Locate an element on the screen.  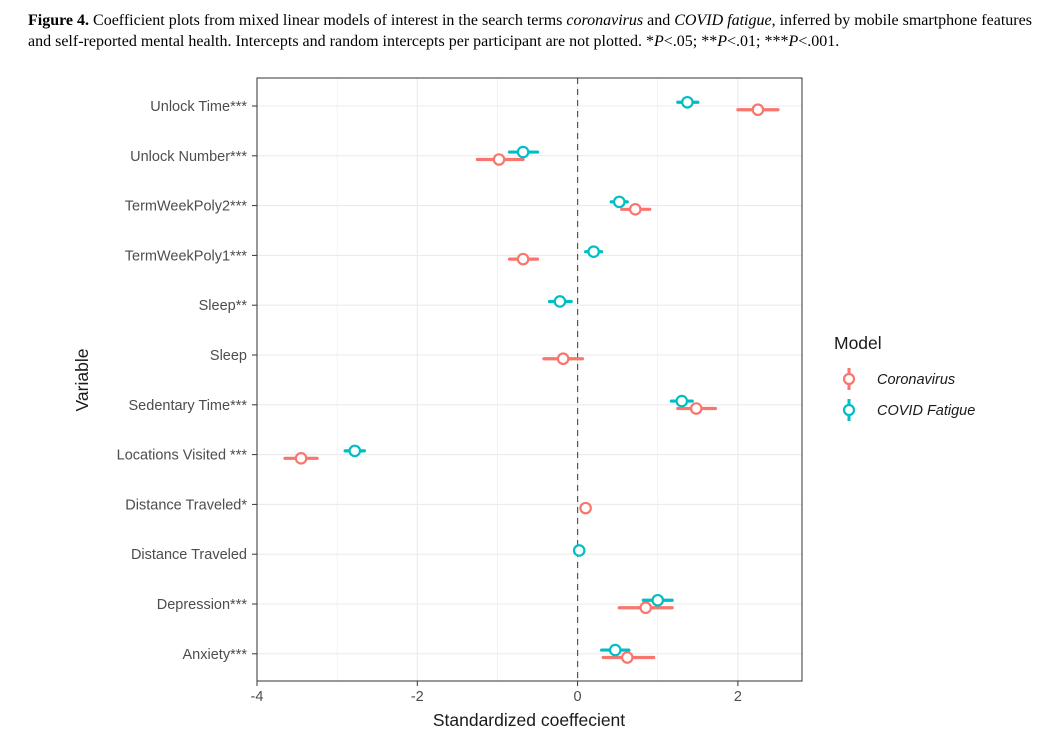
y-tick-label: Locations Visited *** is located at coordinates (182, 456).